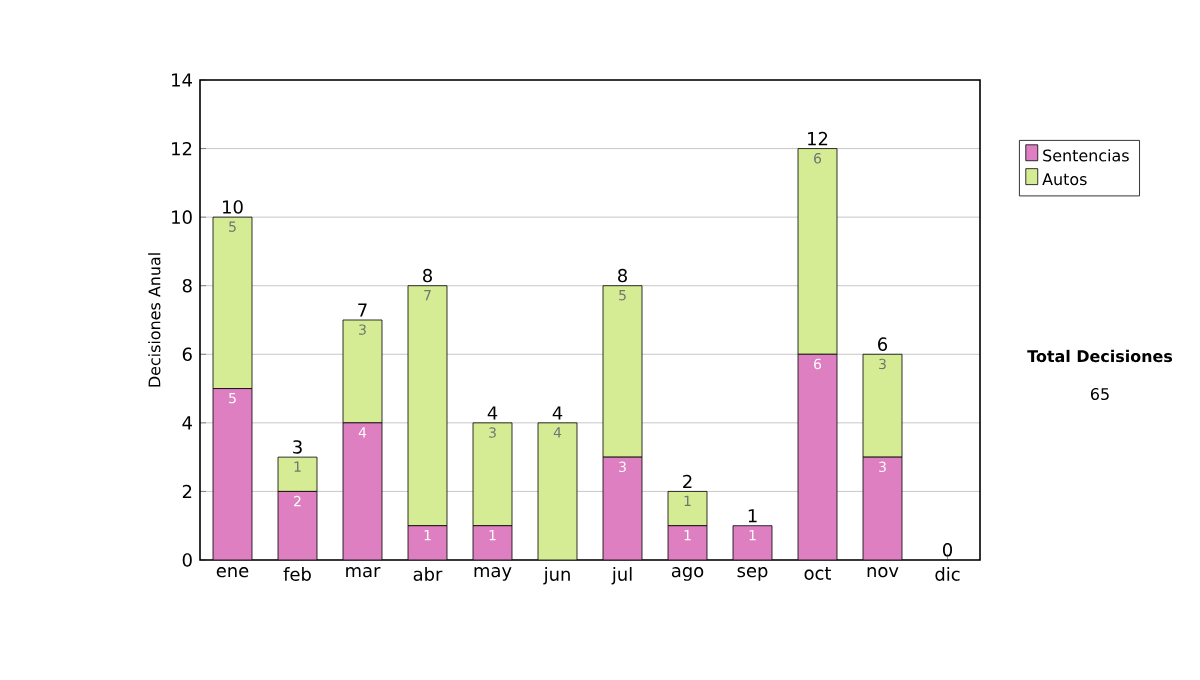 This screenshot has width=1200, height=680. What do you see at coordinates (621, 576) in the screenshot?
I see `x-tick-label: jul` at bounding box center [621, 576].